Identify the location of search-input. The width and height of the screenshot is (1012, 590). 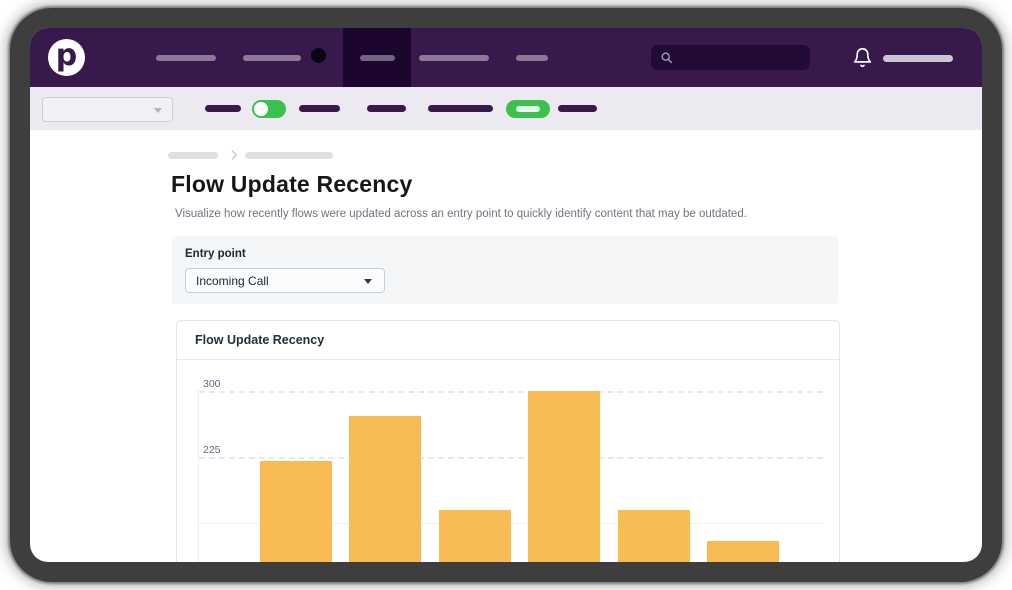
(730, 57).